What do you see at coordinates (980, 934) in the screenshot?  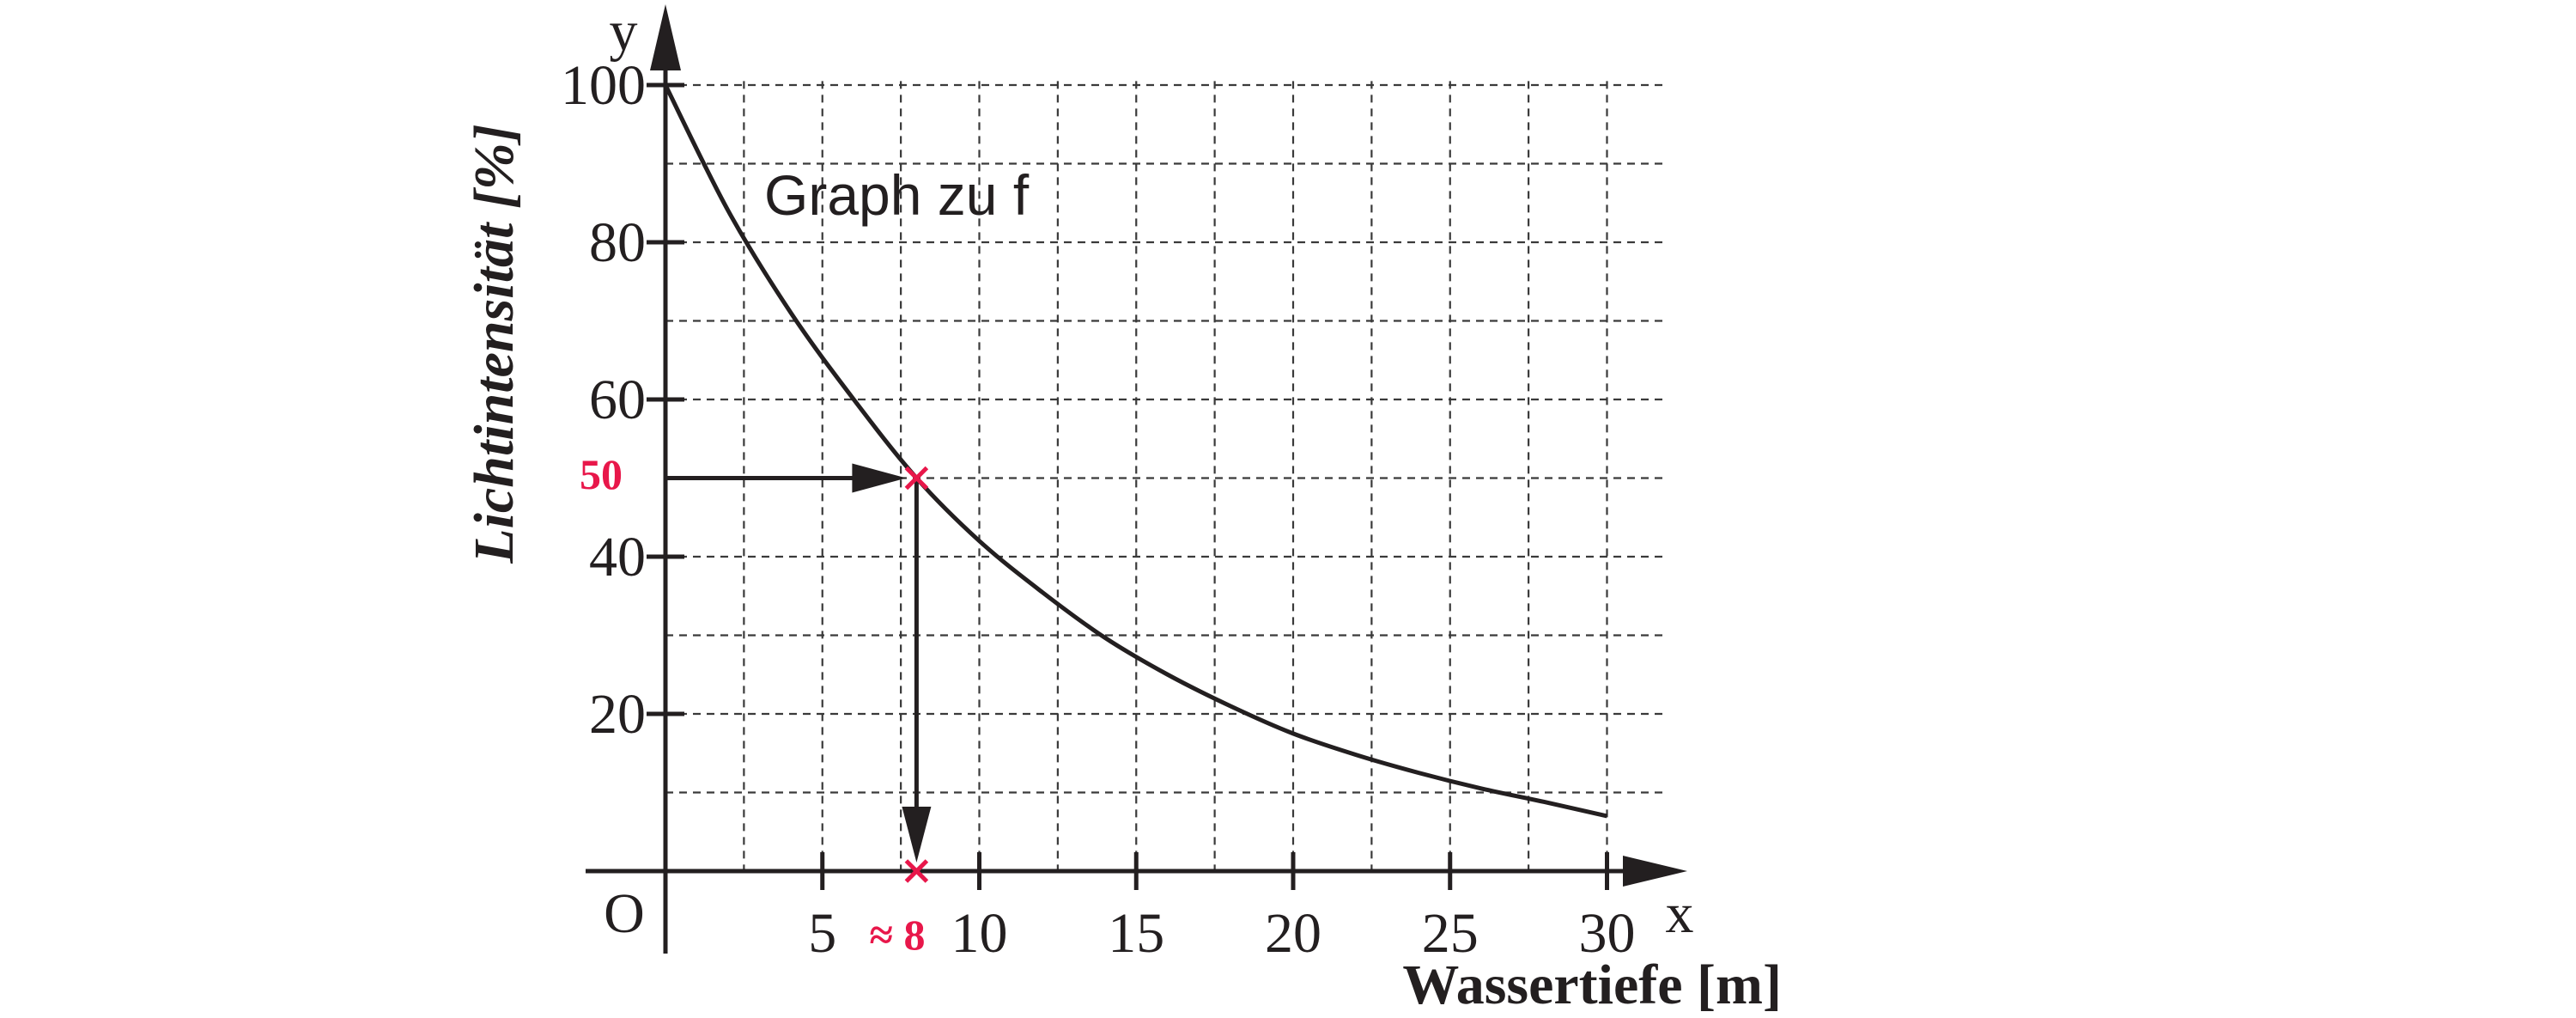 I see `x-tick-label: 10` at bounding box center [980, 934].